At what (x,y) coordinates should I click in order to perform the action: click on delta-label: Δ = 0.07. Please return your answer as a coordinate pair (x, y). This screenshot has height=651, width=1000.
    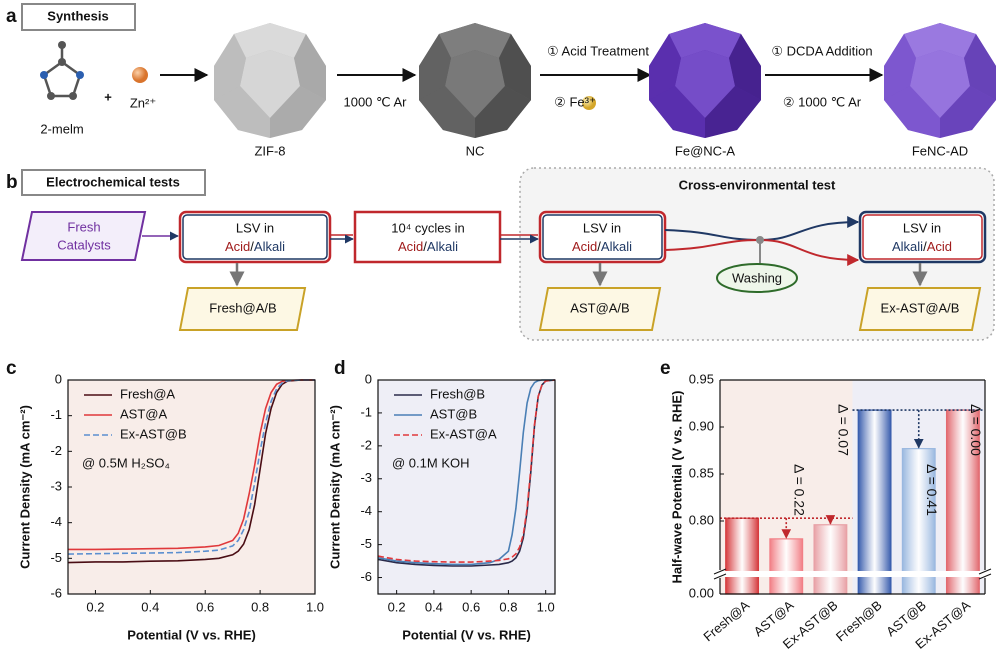
    Looking at the image, I should click on (844, 430).